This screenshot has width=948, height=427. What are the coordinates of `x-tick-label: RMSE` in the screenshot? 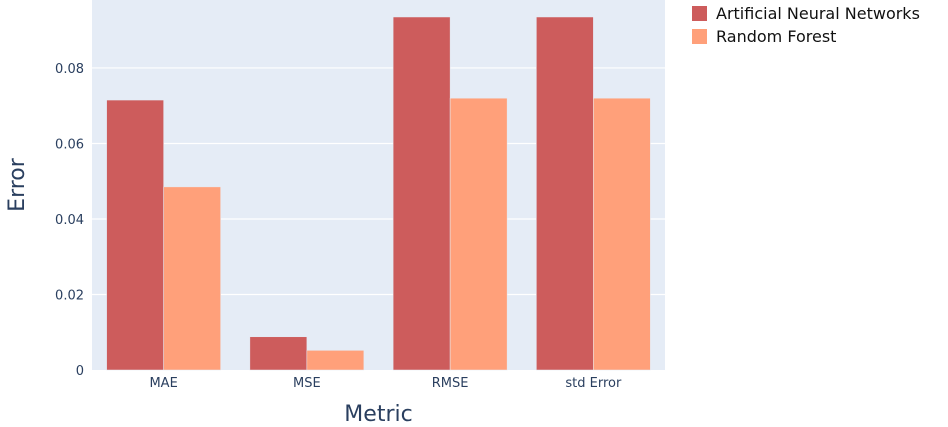 It's located at (450, 383).